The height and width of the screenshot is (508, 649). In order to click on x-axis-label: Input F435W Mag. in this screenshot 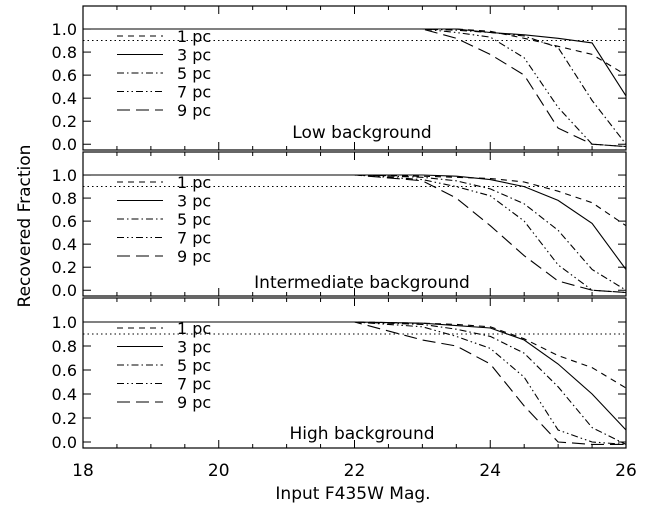, I will do `click(352, 494)`.